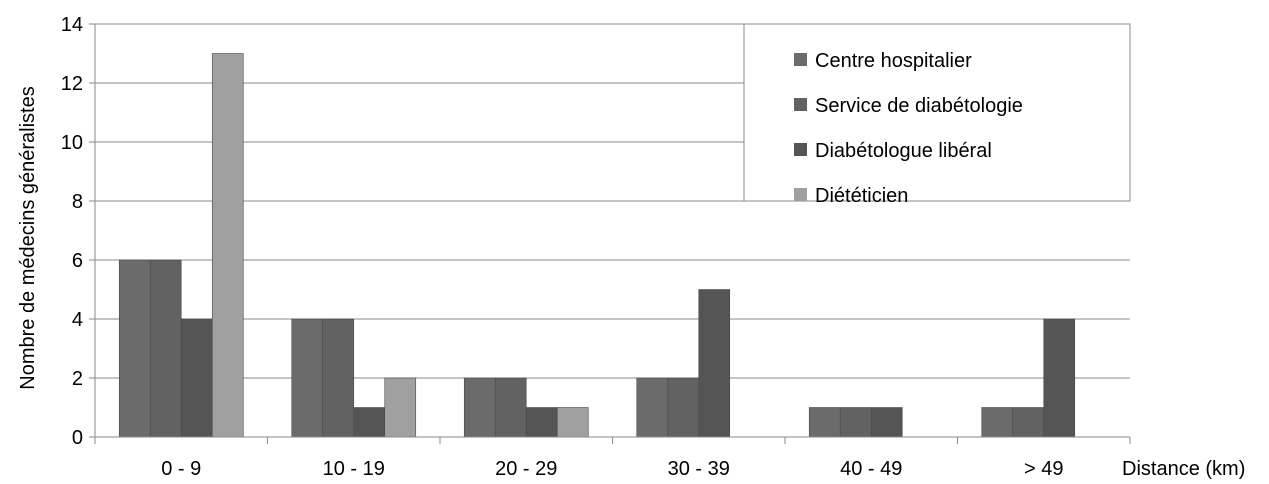  Describe the element at coordinates (903, 151) in the screenshot. I see `legend-label: Diabétologue libéral` at that location.